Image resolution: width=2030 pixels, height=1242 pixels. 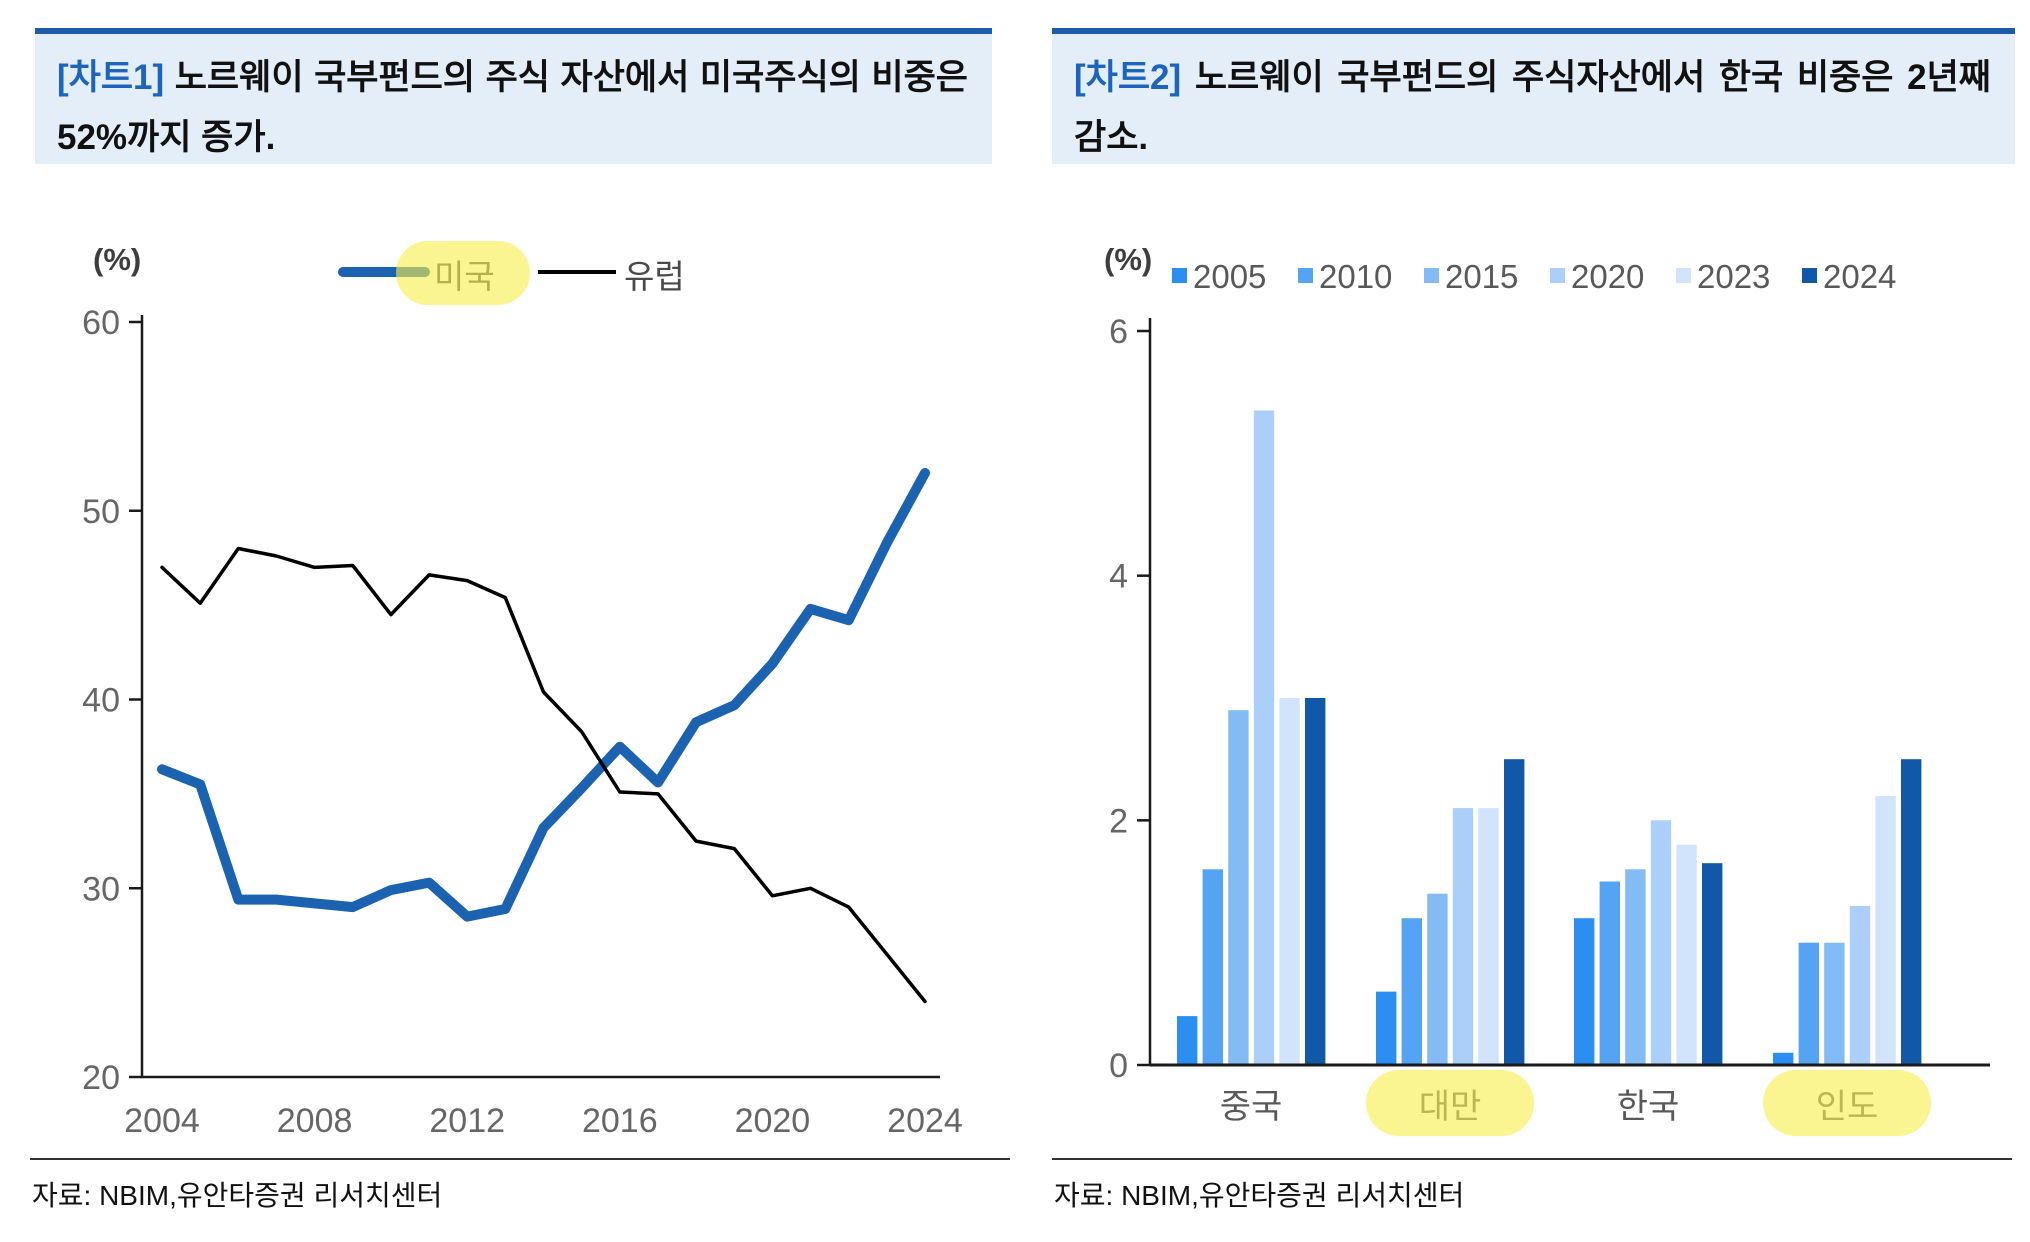 I want to click on chart1-title-tag: [차트1], so click(x=111, y=77).